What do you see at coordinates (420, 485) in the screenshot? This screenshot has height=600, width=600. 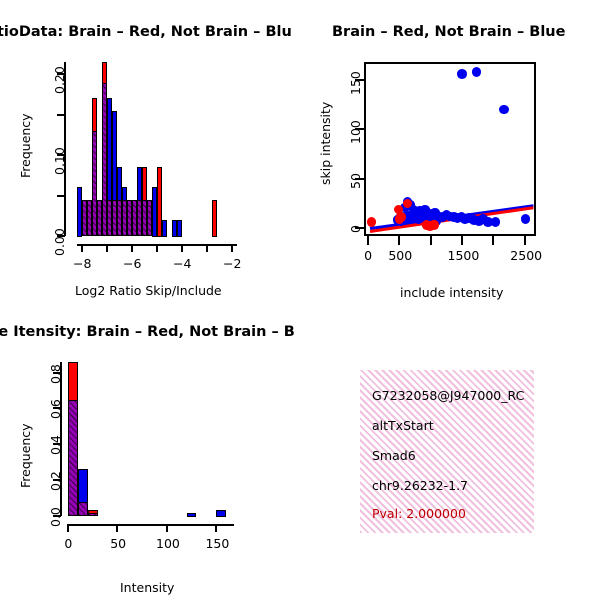 I see `info-line-locus: chr9.26232-1.7` at bounding box center [420, 485].